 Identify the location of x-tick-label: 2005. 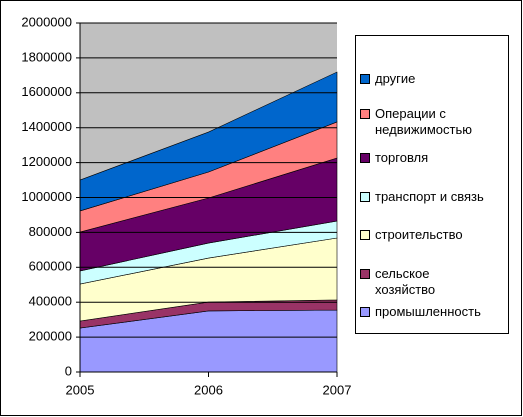
(80, 389).